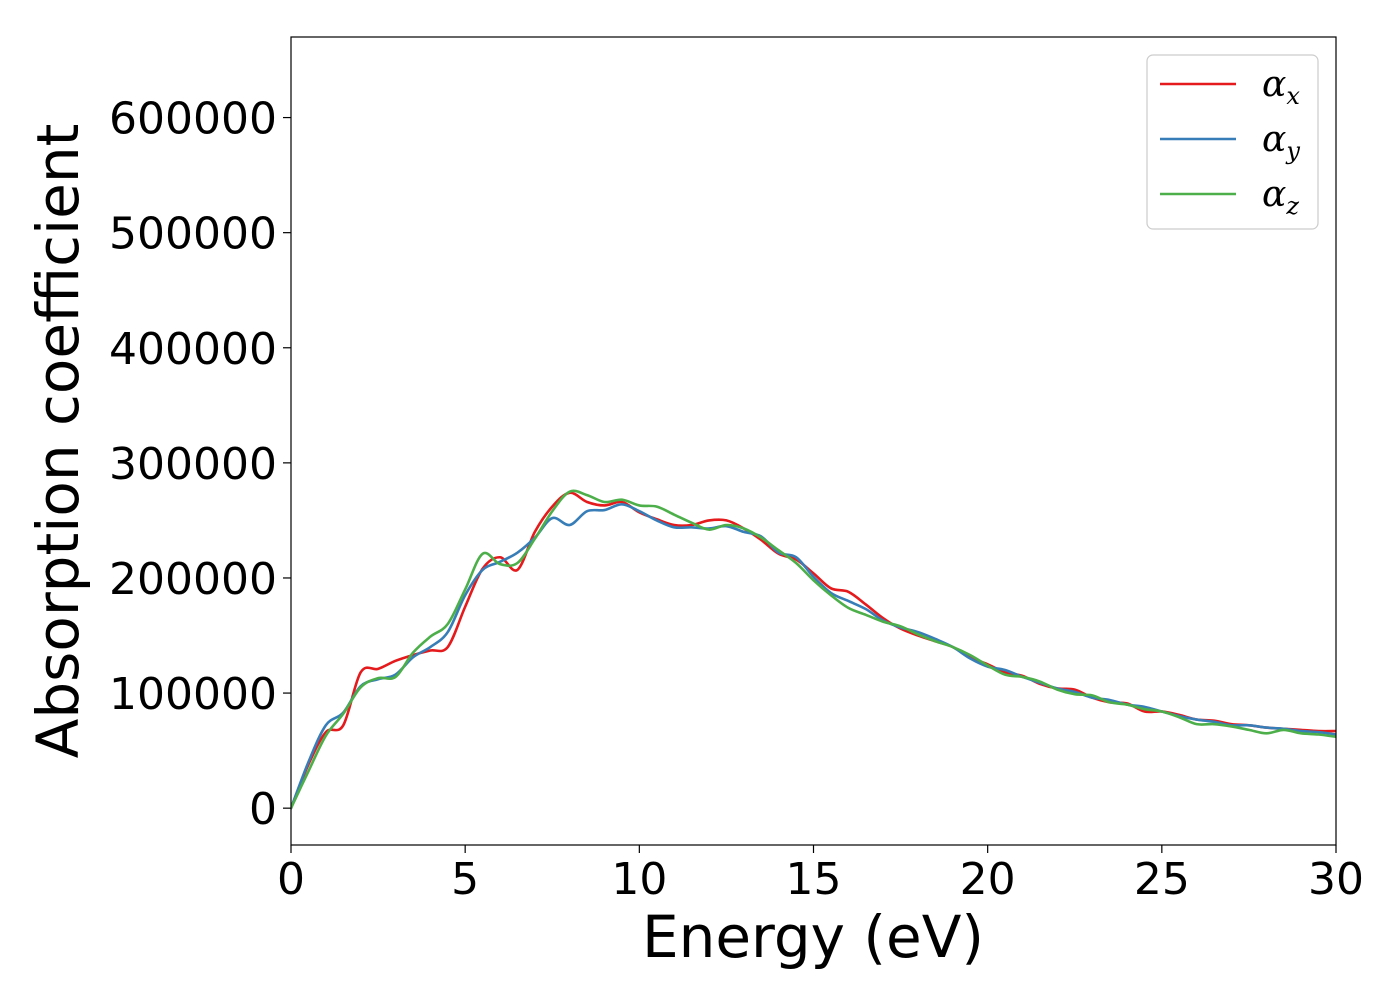  What do you see at coordinates (193, 349) in the screenshot?
I see `y-tick-label: 400000` at bounding box center [193, 349].